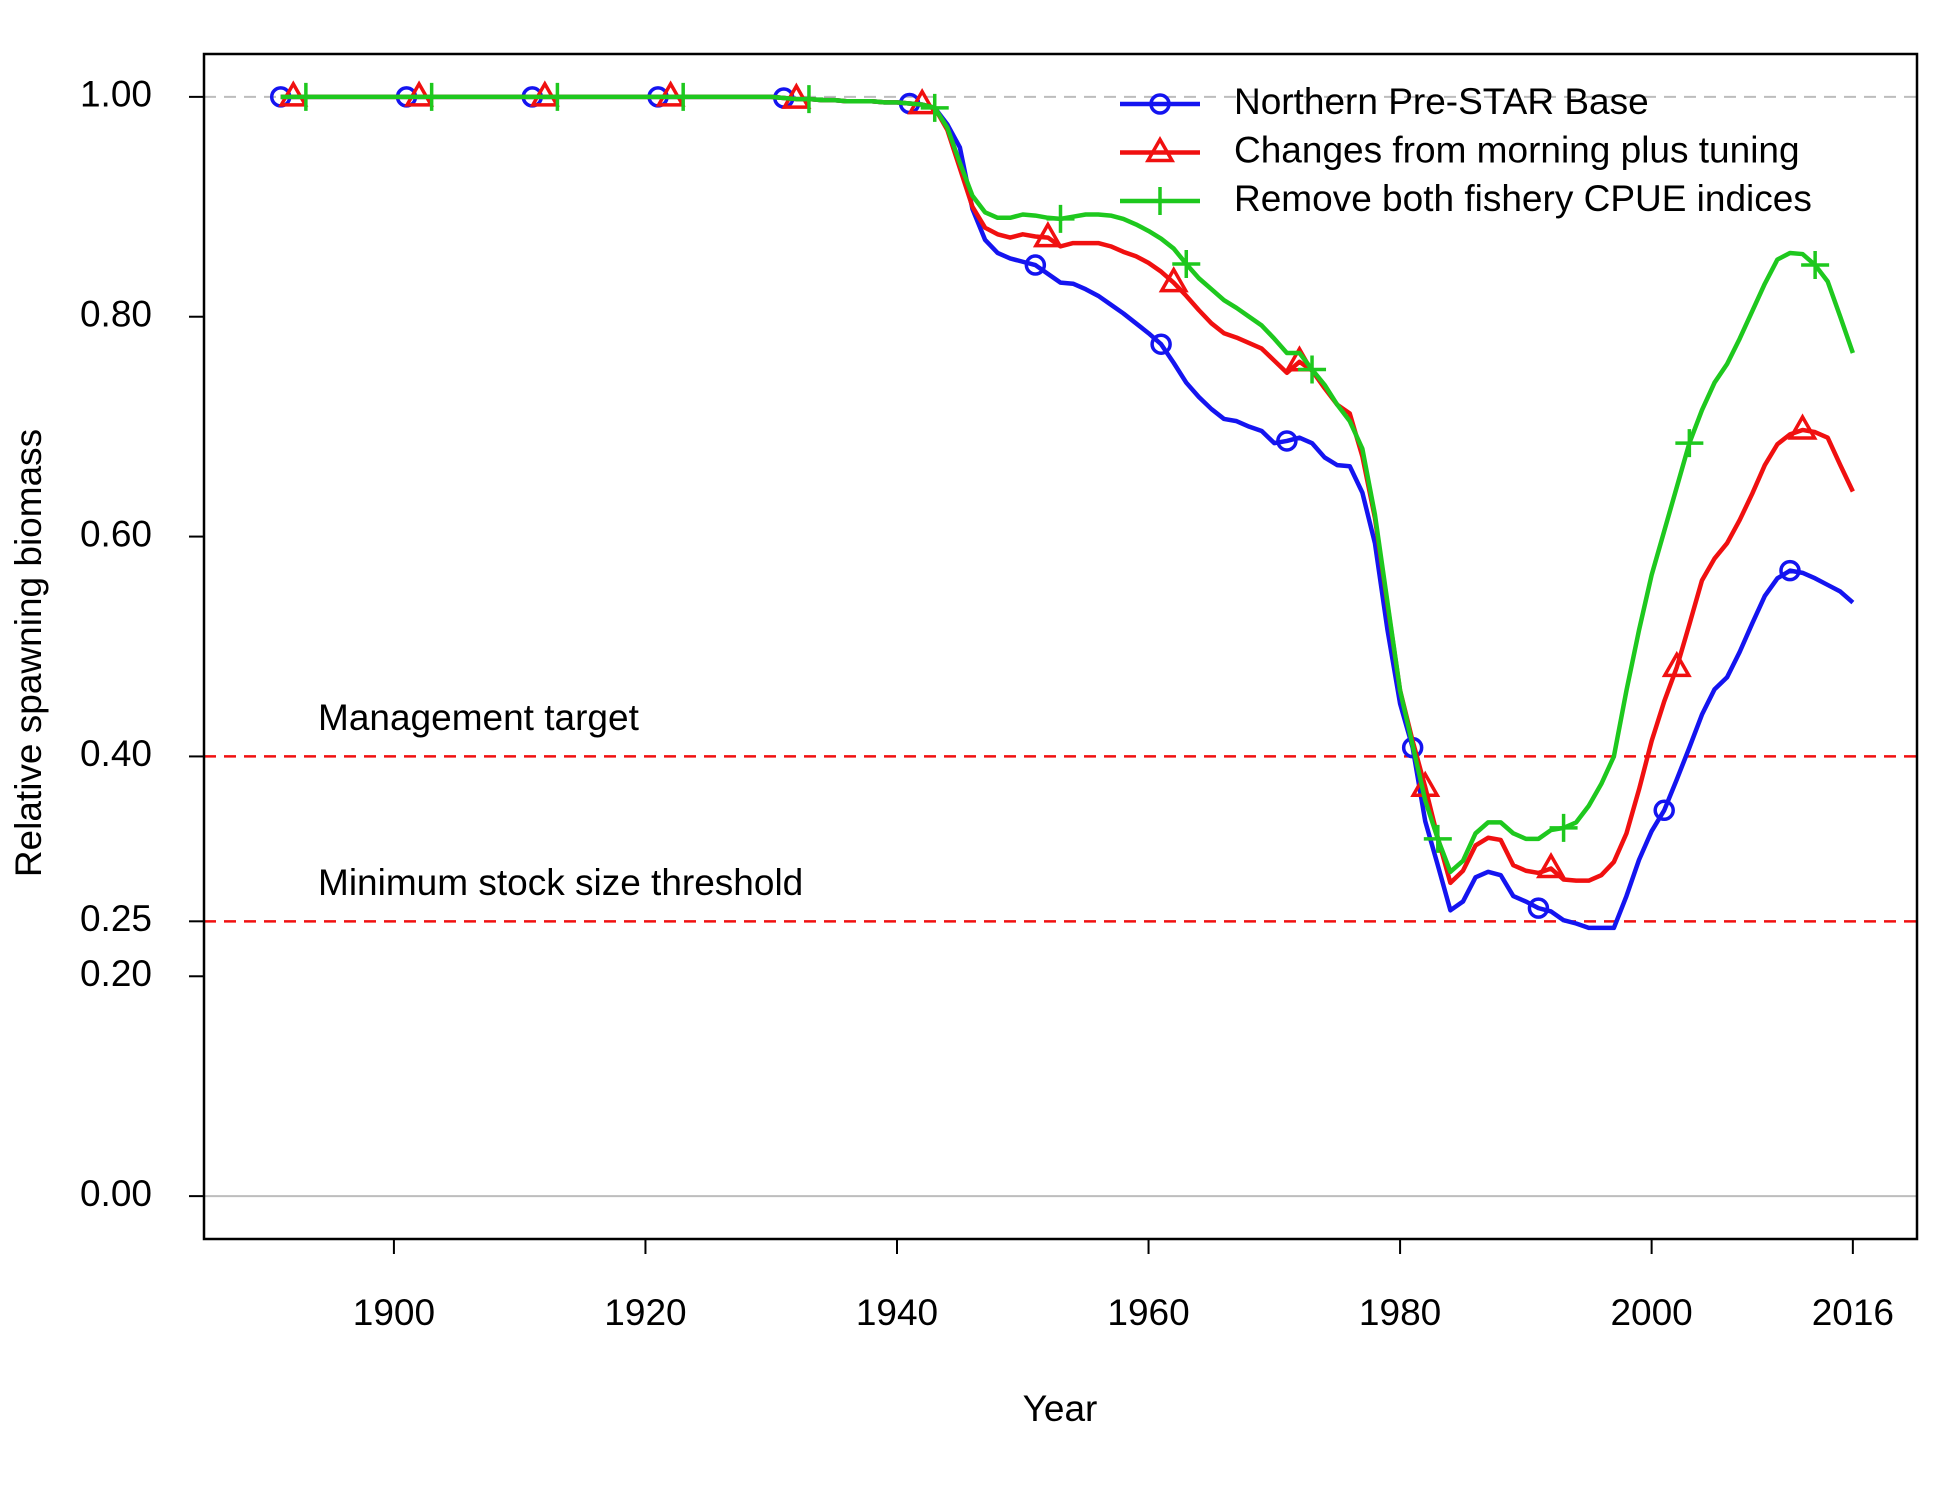  I want to click on x-tick-label: 1960, so click(1148, 1312).